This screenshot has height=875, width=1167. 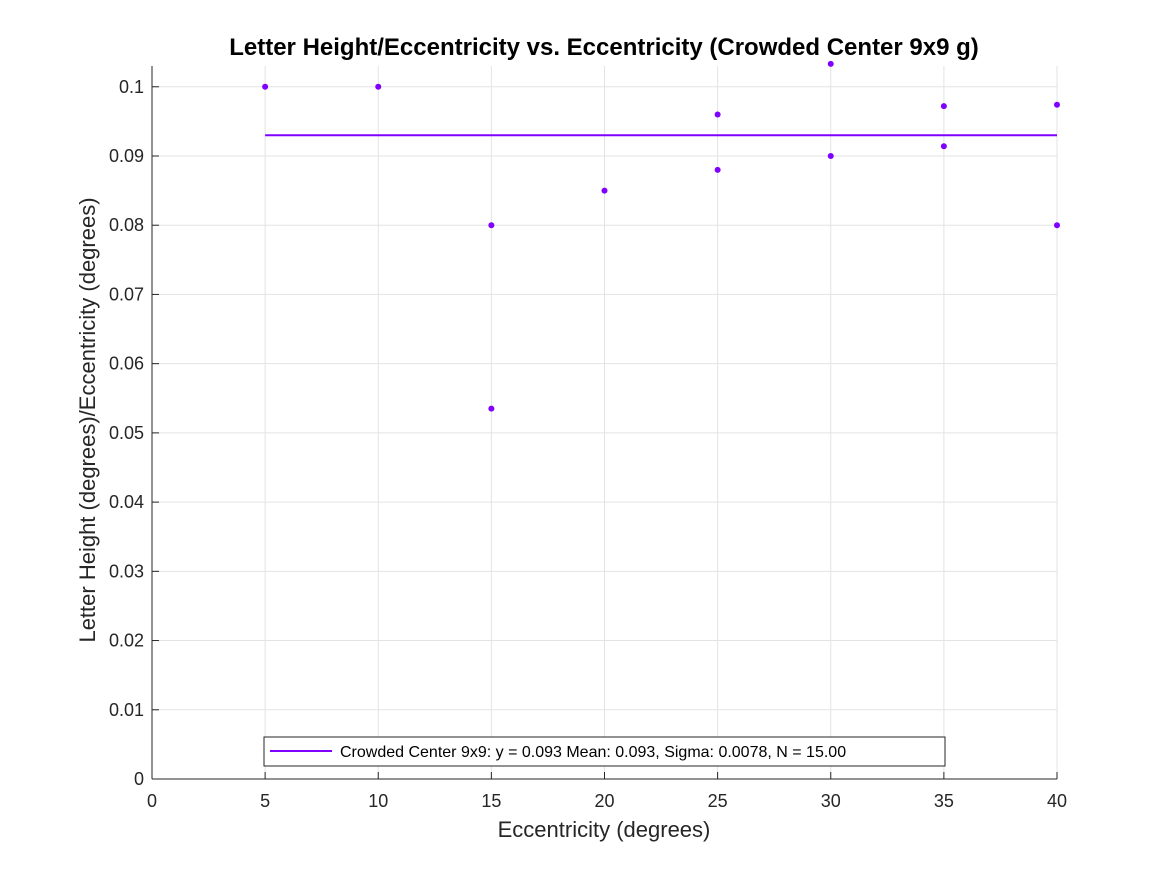 I want to click on x-tick-label: 5, so click(x=265, y=801).